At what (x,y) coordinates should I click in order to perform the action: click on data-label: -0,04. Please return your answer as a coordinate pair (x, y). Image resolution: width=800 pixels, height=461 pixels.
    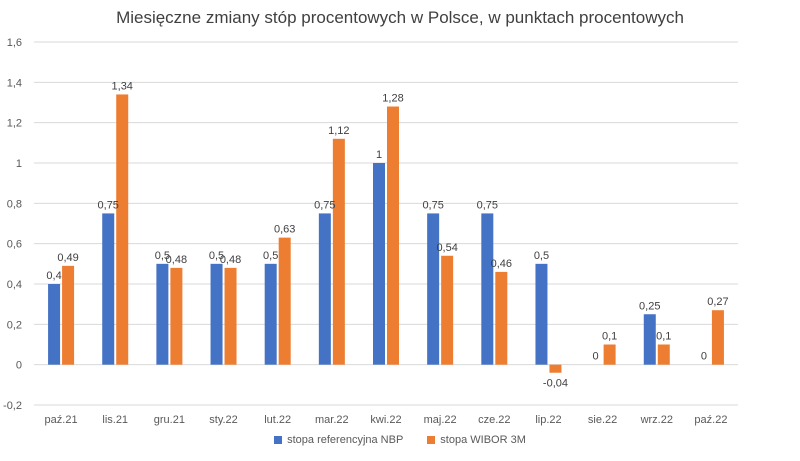
    Looking at the image, I should click on (555, 384).